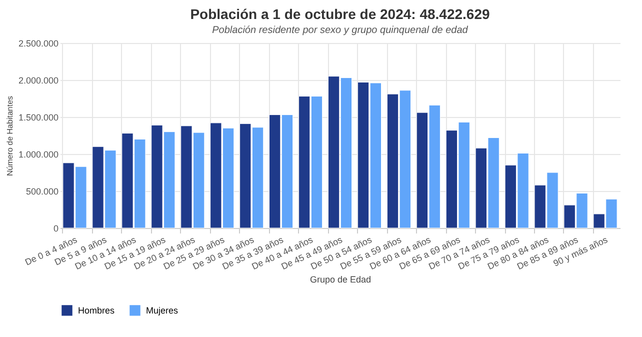 This screenshot has width=642, height=337. What do you see at coordinates (340, 30) in the screenshot?
I see `chart-subtitle: Población residente por sexo y grupo quinquenal de edad` at bounding box center [340, 30].